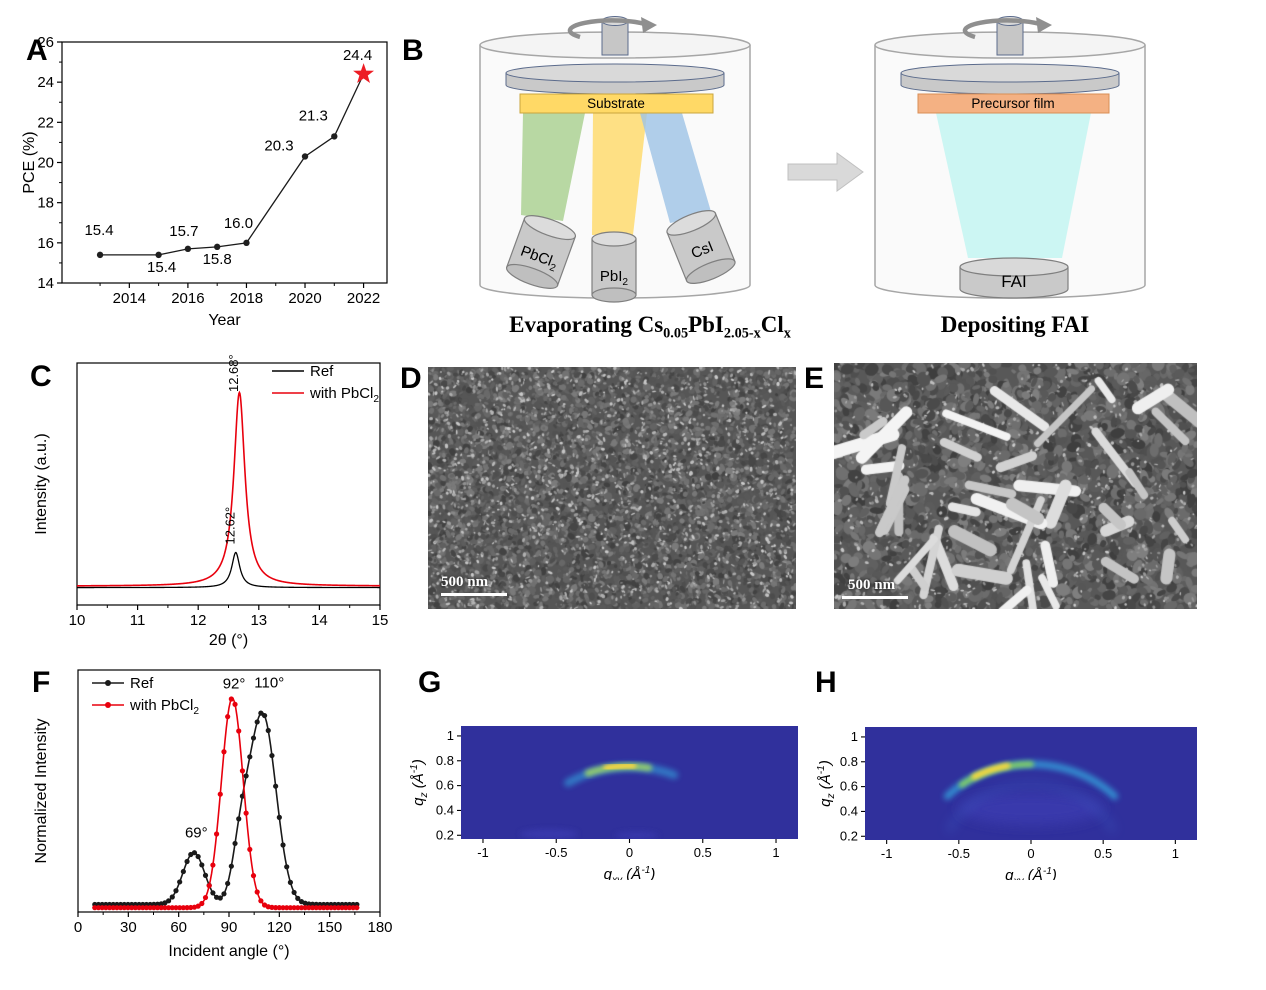  Describe the element at coordinates (161, 267) in the screenshot. I see `point-label: 15.4` at that location.